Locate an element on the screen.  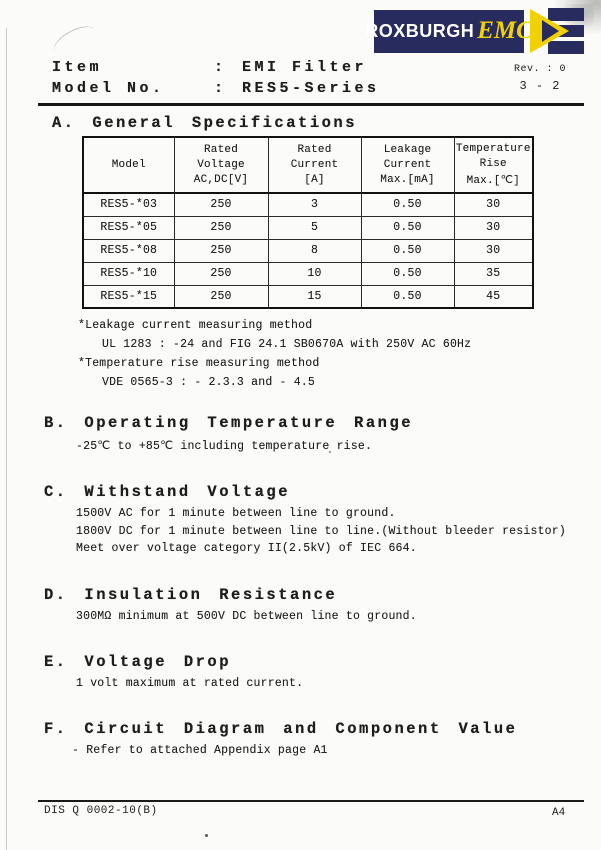
company-logo: ROXBURGH EMC is located at coordinates (474, 31).